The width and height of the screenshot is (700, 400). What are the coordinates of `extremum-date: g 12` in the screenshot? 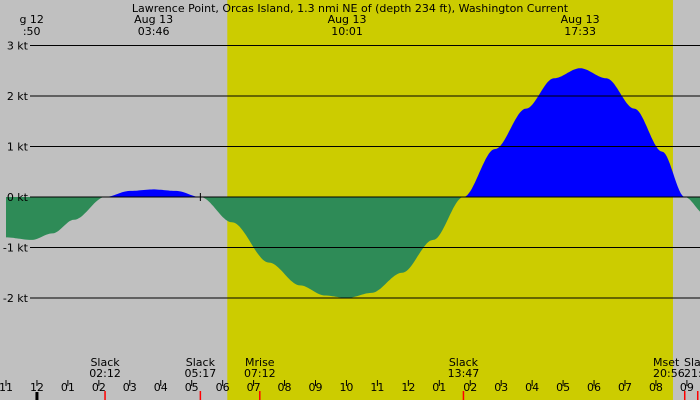 It's located at (31, 19).